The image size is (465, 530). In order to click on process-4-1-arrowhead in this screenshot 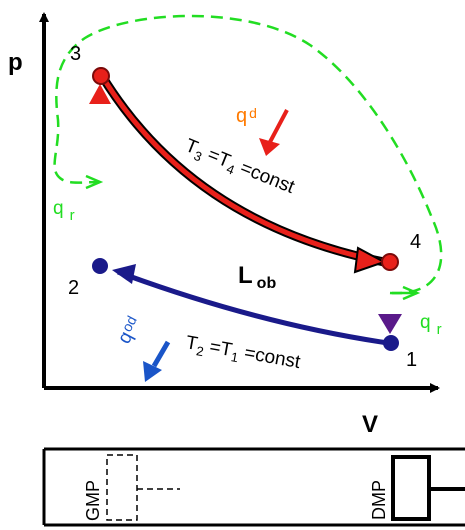, I will do `click(390, 324)`.